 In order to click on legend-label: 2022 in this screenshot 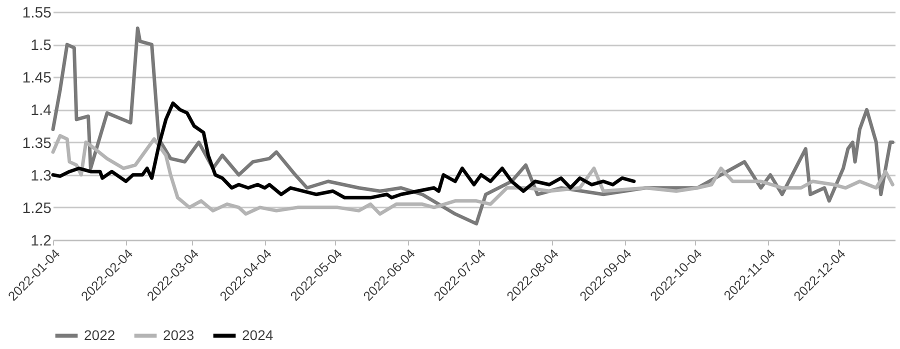, I will do `click(100, 334)`.